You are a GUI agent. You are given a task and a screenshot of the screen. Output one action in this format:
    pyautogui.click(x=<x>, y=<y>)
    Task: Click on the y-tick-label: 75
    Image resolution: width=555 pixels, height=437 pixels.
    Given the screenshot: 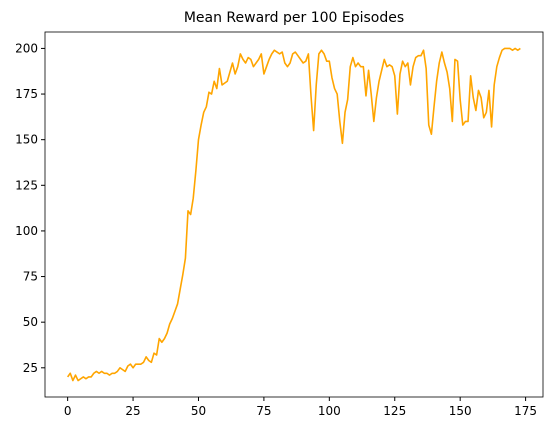 What is the action you would take?
    pyautogui.click(x=30, y=277)
    